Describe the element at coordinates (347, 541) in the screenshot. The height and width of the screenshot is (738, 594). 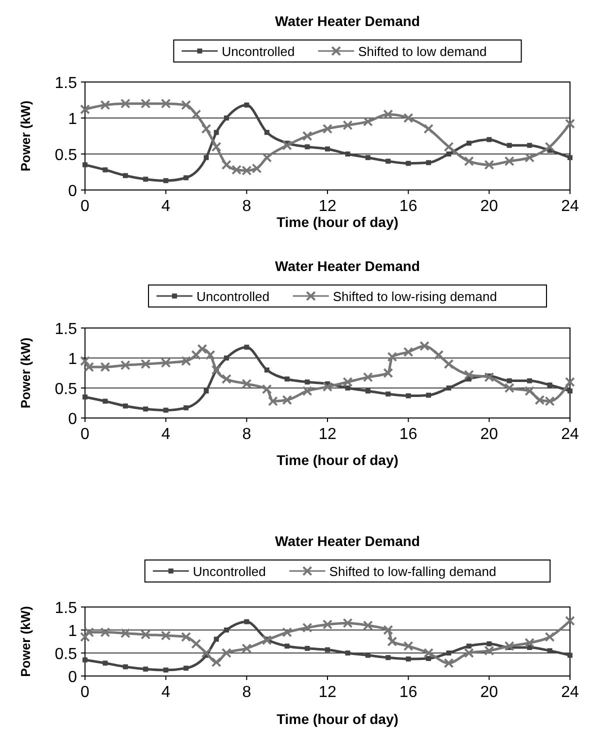
I see `chart-title: Water Heater Demand` at that location.